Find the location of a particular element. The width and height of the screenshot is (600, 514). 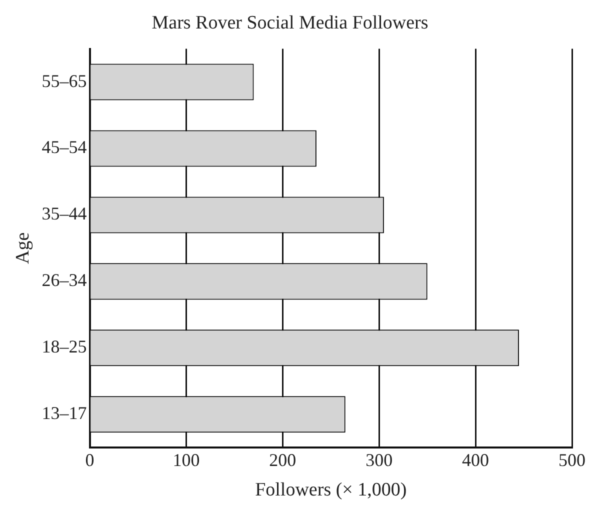

y-tick-label: 26–34 is located at coordinates (64, 280).